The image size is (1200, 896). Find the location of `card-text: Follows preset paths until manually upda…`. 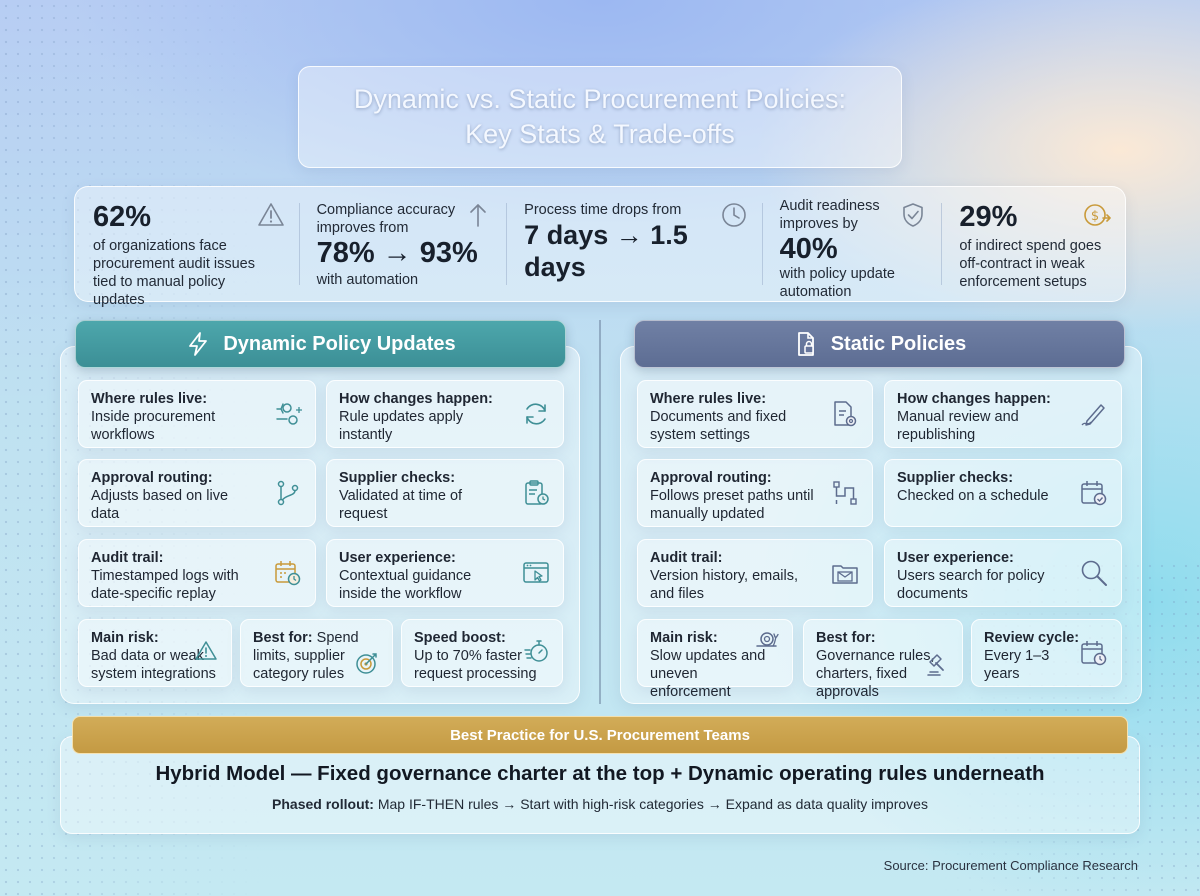

card-text: Follows preset paths until manually upda… is located at coordinates (732, 505).